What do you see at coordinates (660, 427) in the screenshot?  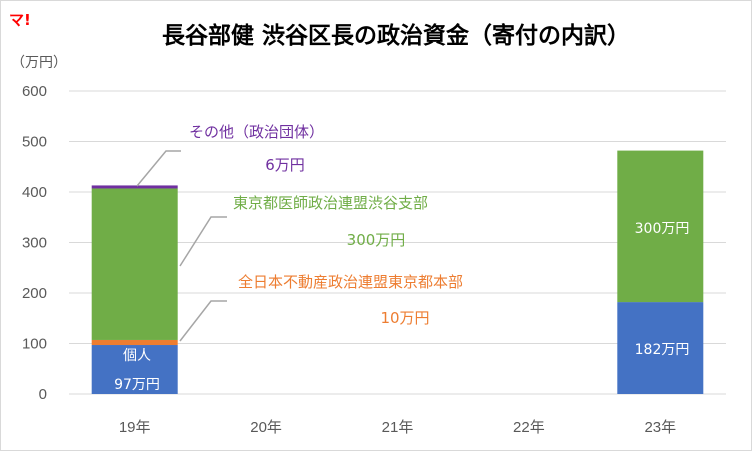 I see `x-tick-label: 23年` at bounding box center [660, 427].